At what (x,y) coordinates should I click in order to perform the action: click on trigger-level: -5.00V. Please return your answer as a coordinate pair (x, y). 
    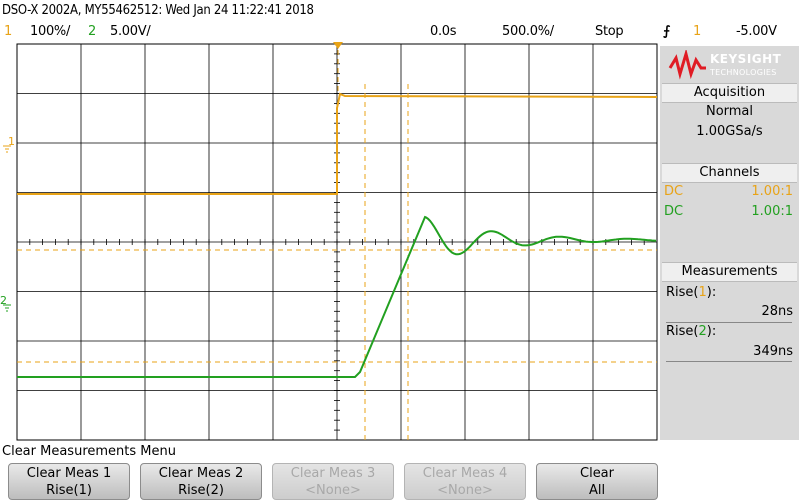
    Looking at the image, I should click on (756, 31).